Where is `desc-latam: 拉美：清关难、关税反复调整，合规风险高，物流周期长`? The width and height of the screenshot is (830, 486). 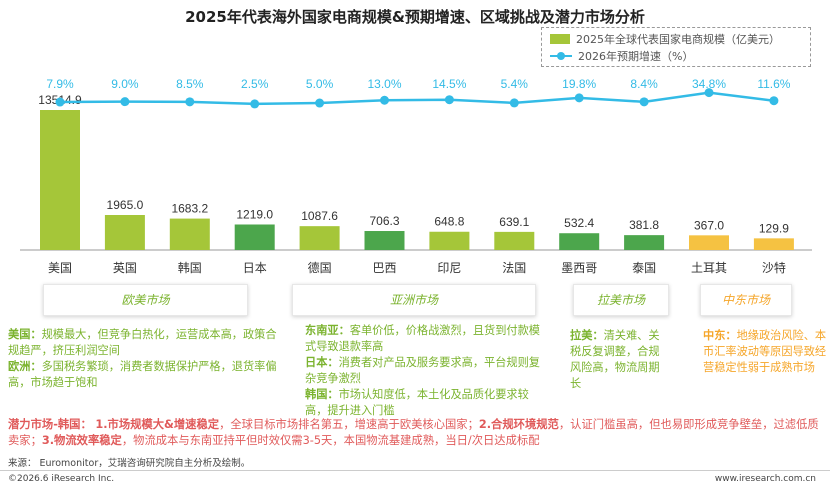 desc-latam: 拉美：清关难、关税反复调整，合规风险高，物流周期长 is located at coordinates (620, 360).